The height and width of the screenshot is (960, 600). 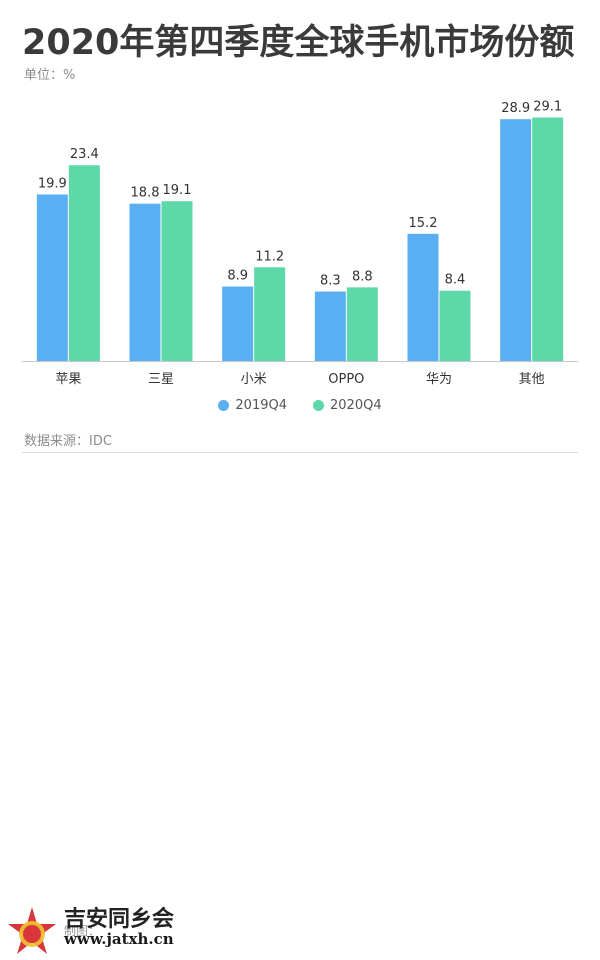 What do you see at coordinates (515, 108) in the screenshot?
I see `data-label-2019q4-5: 28.9` at bounding box center [515, 108].